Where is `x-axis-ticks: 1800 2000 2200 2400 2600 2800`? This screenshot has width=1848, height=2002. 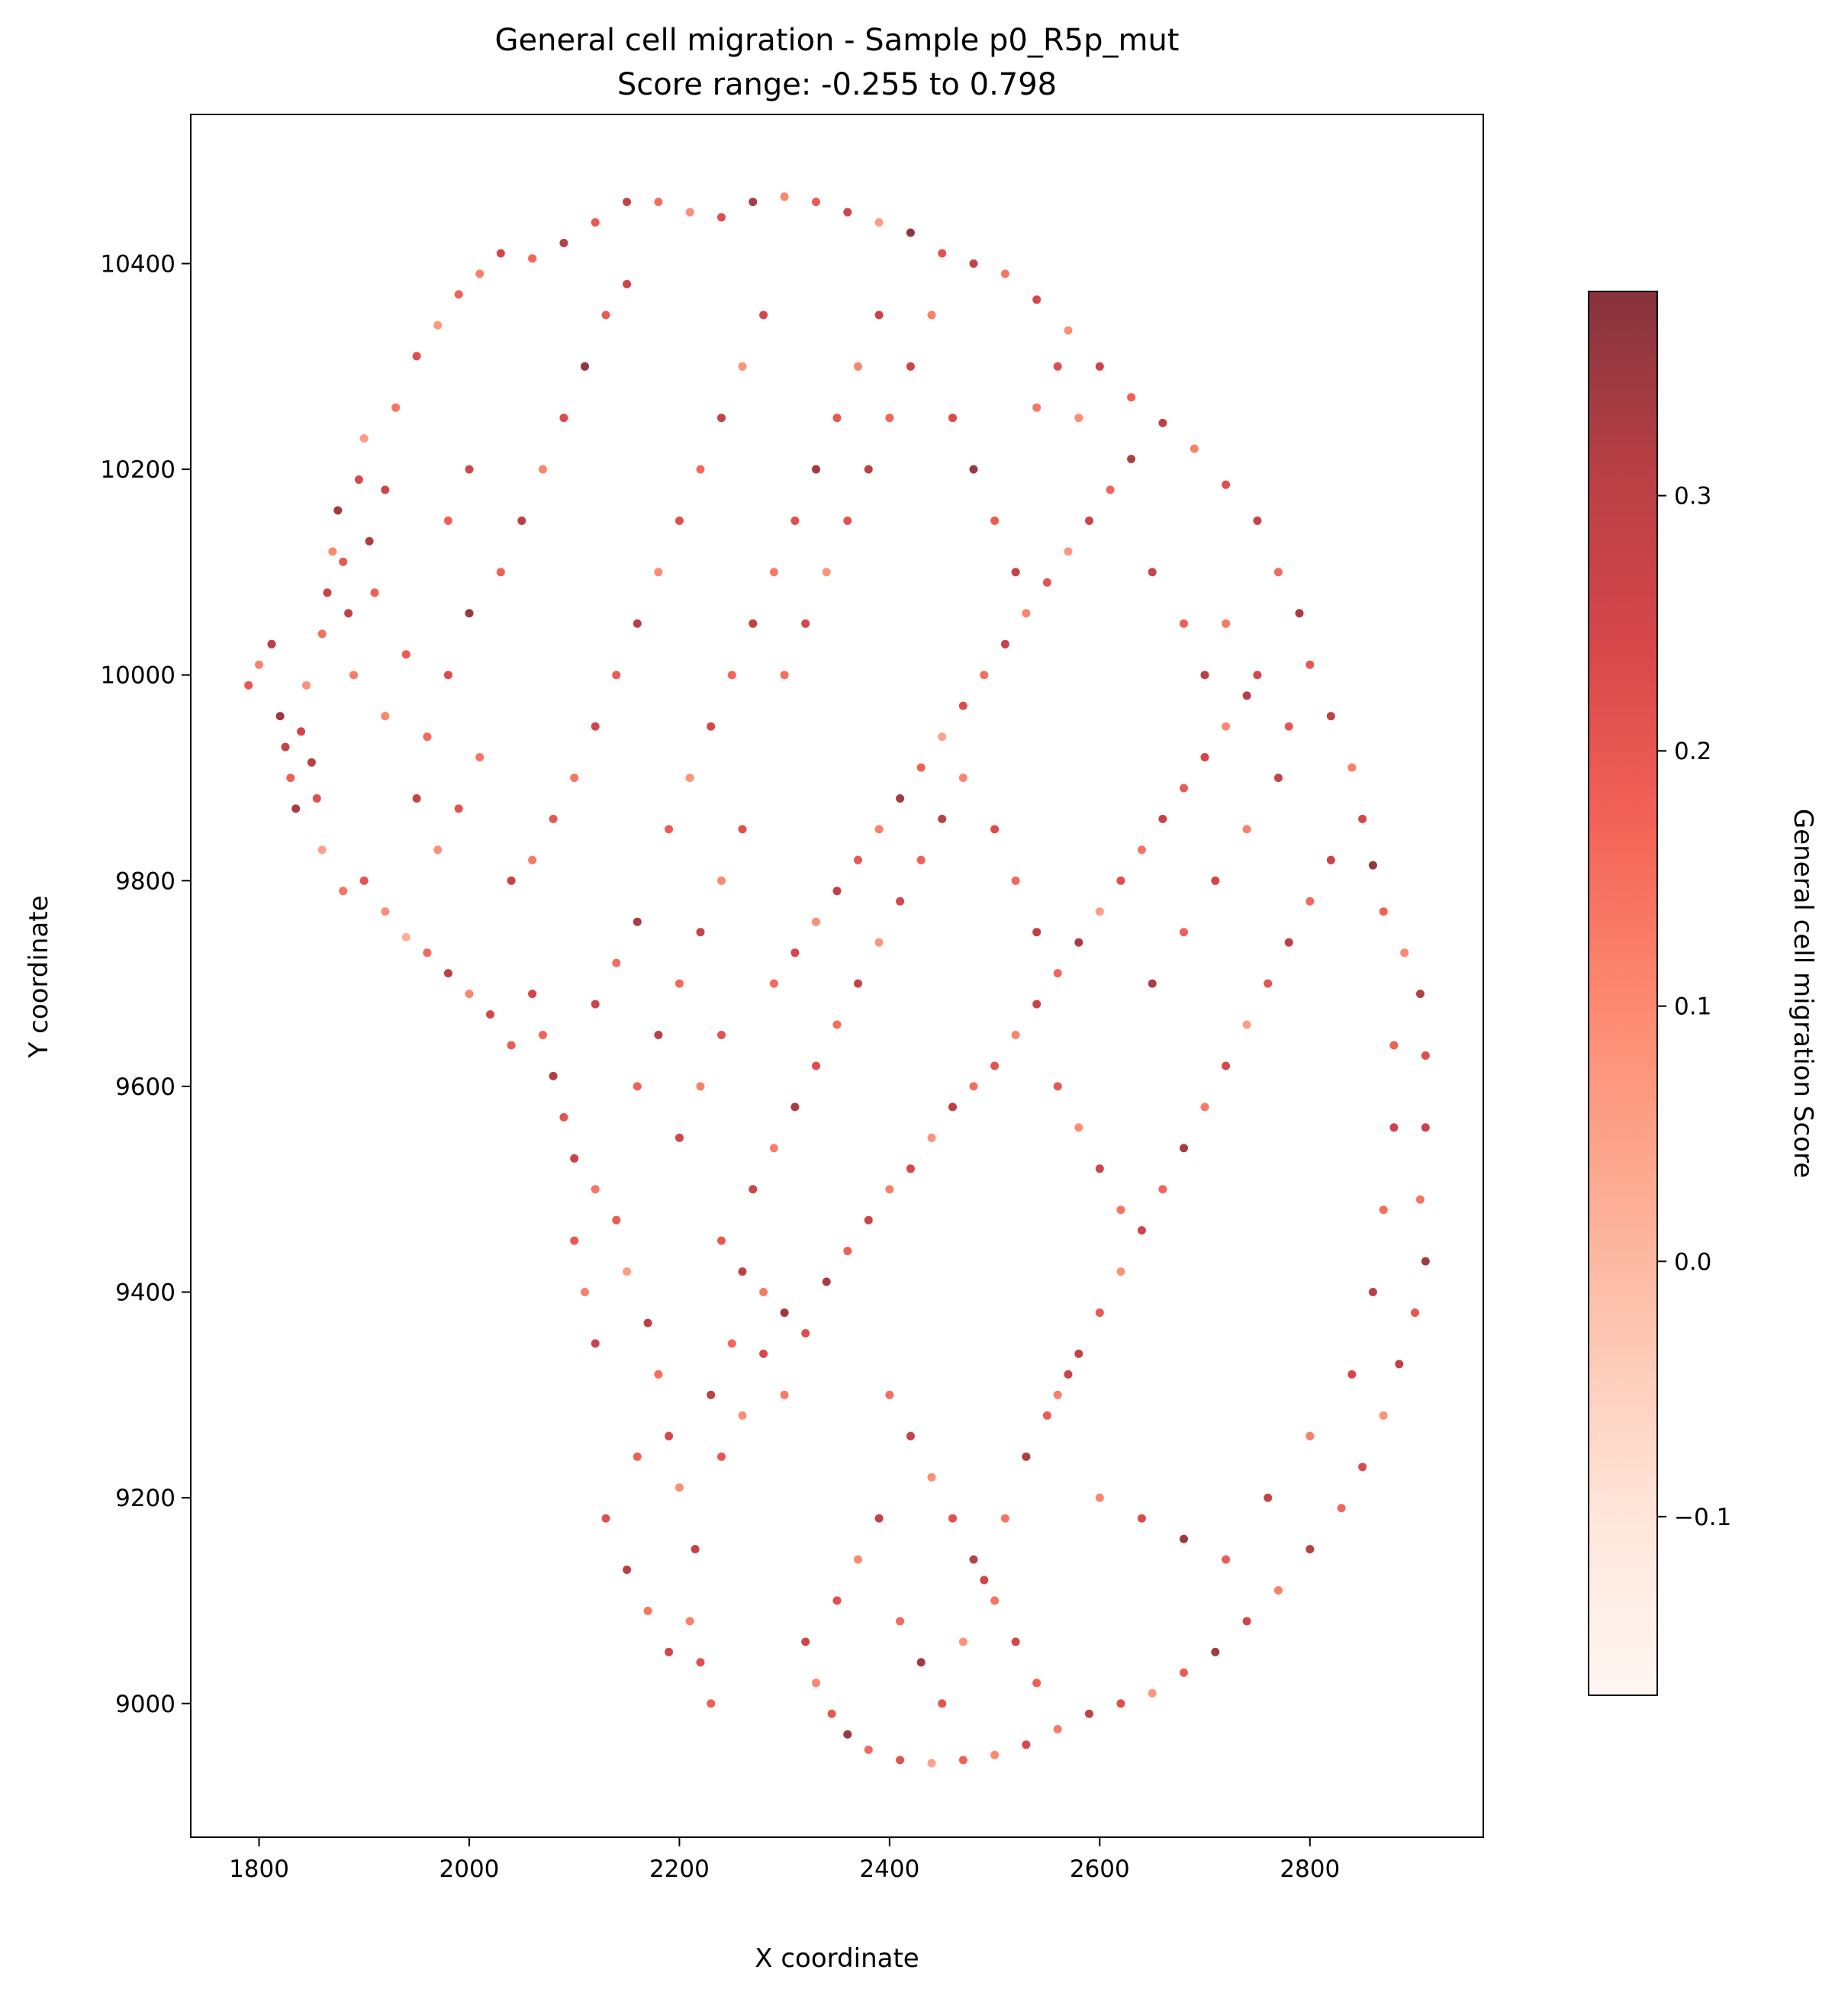 x-axis-ticks: 1800 2000 2200 2400 2600 2800 is located at coordinates (784, 1860).